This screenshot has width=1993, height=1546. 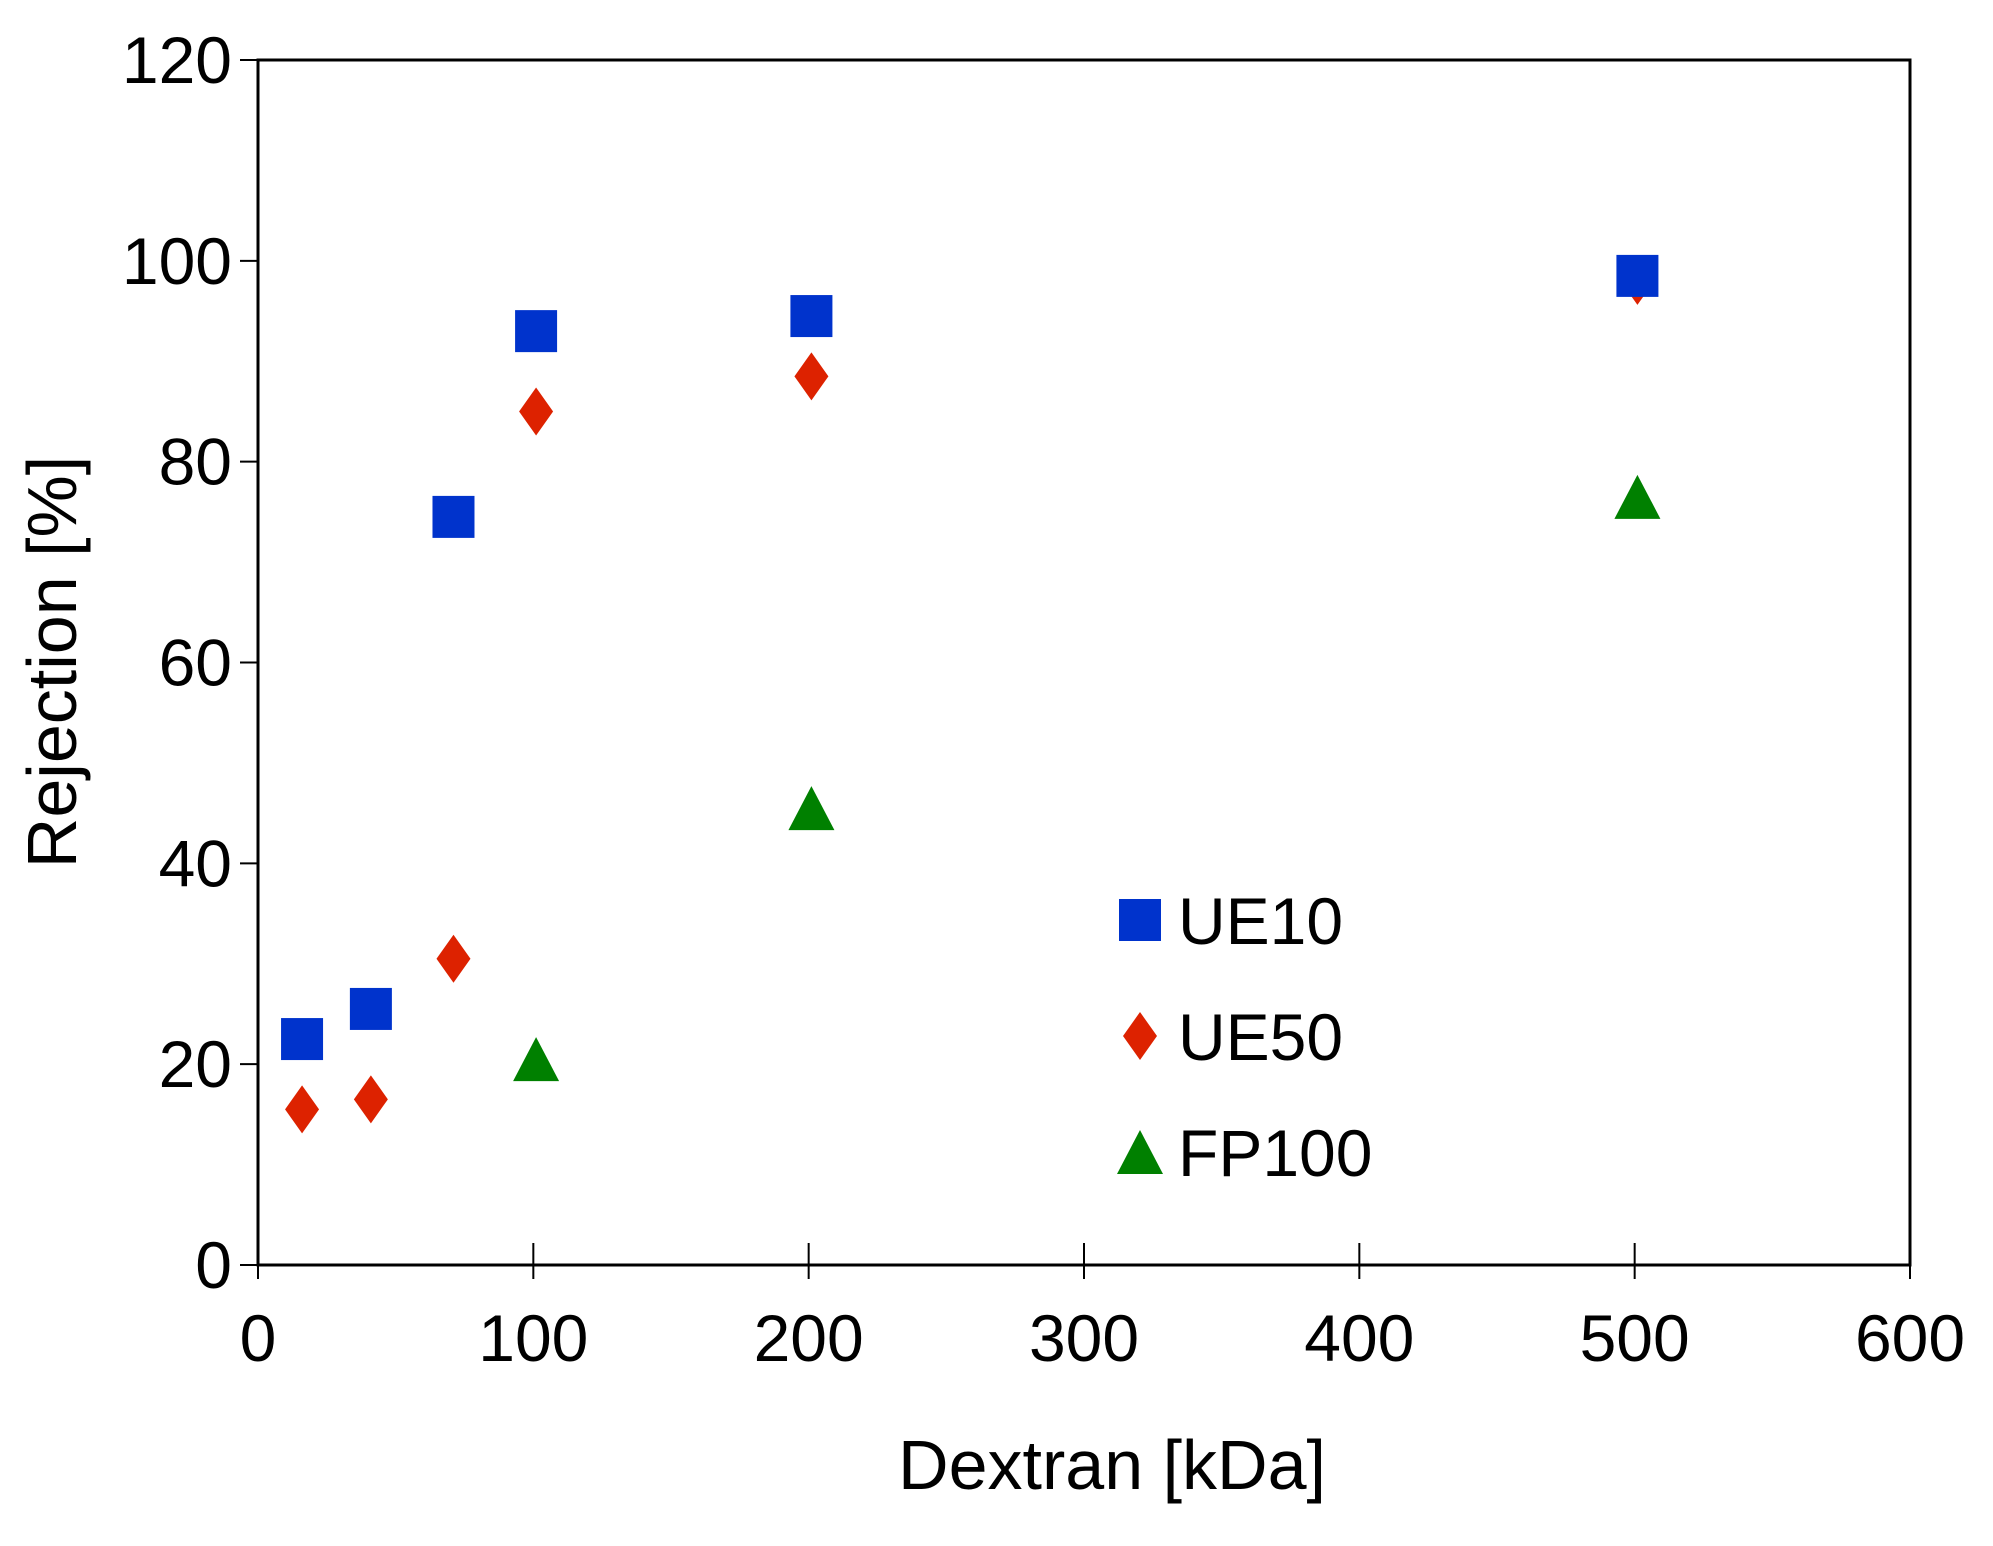 I want to click on y-axis-title: Rejection [%], so click(x=52, y=662).